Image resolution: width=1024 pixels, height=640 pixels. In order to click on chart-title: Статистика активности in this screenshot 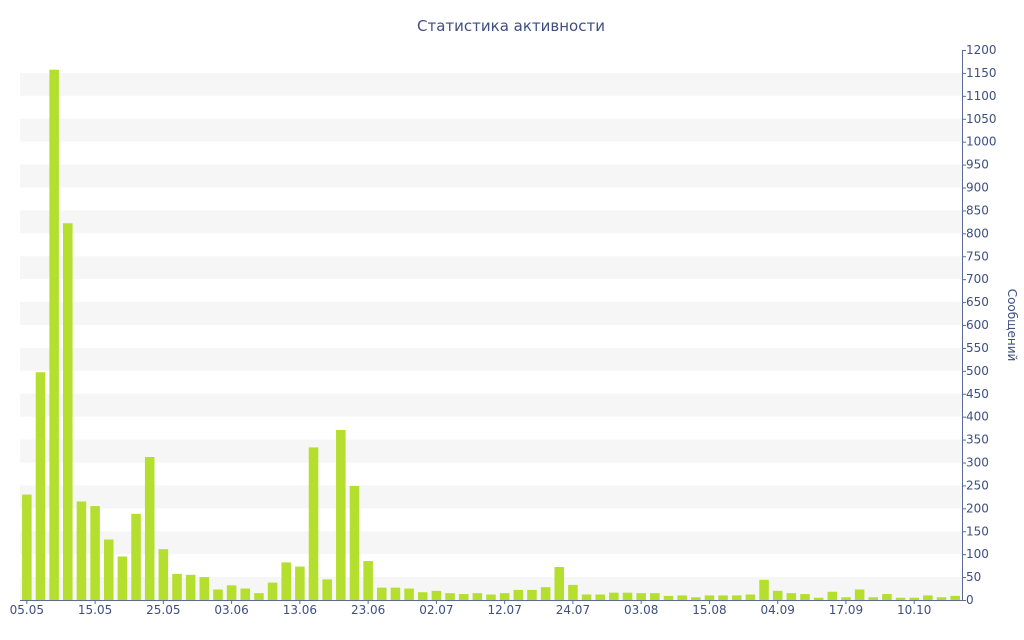, I will do `click(511, 26)`.